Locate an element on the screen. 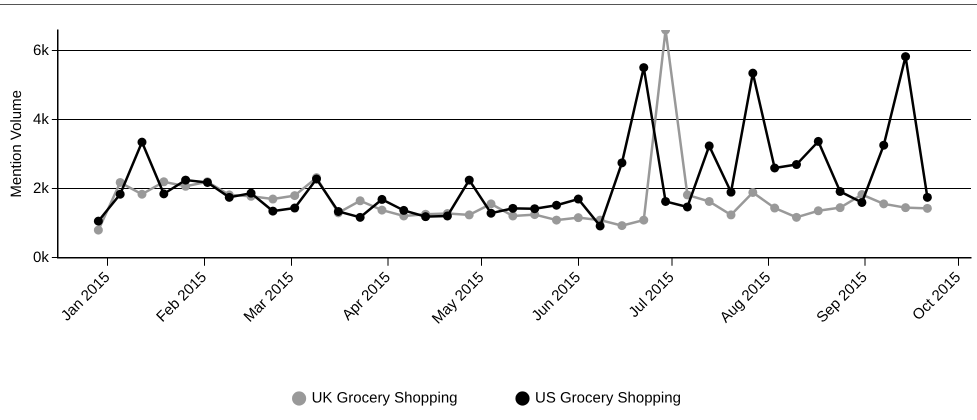 This screenshot has width=977, height=420. y-tick-label: 2k is located at coordinates (41, 188).